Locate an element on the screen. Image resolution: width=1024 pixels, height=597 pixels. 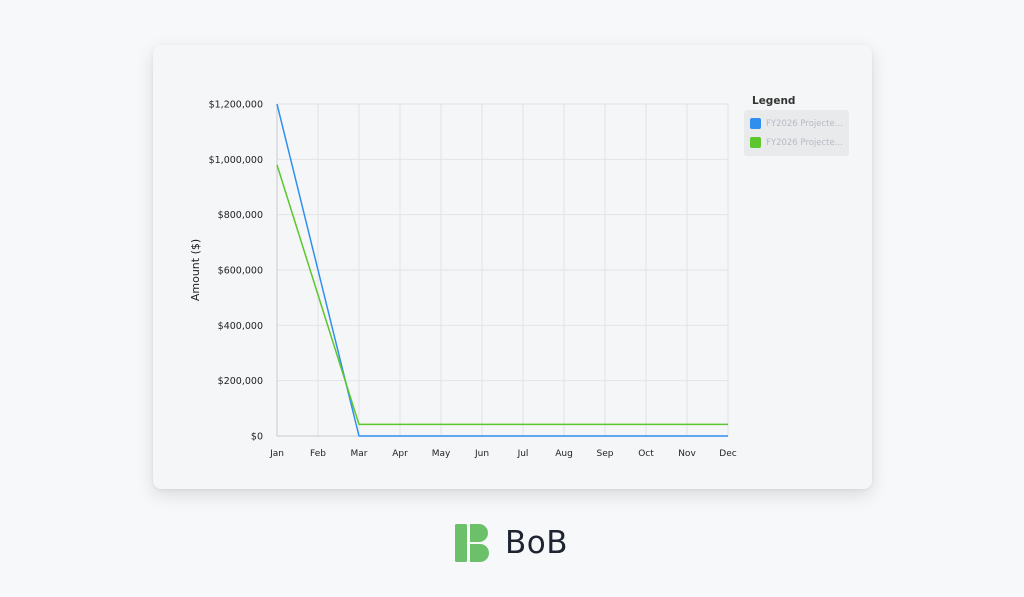
x-tick-label: Sep is located at coordinates (605, 454).